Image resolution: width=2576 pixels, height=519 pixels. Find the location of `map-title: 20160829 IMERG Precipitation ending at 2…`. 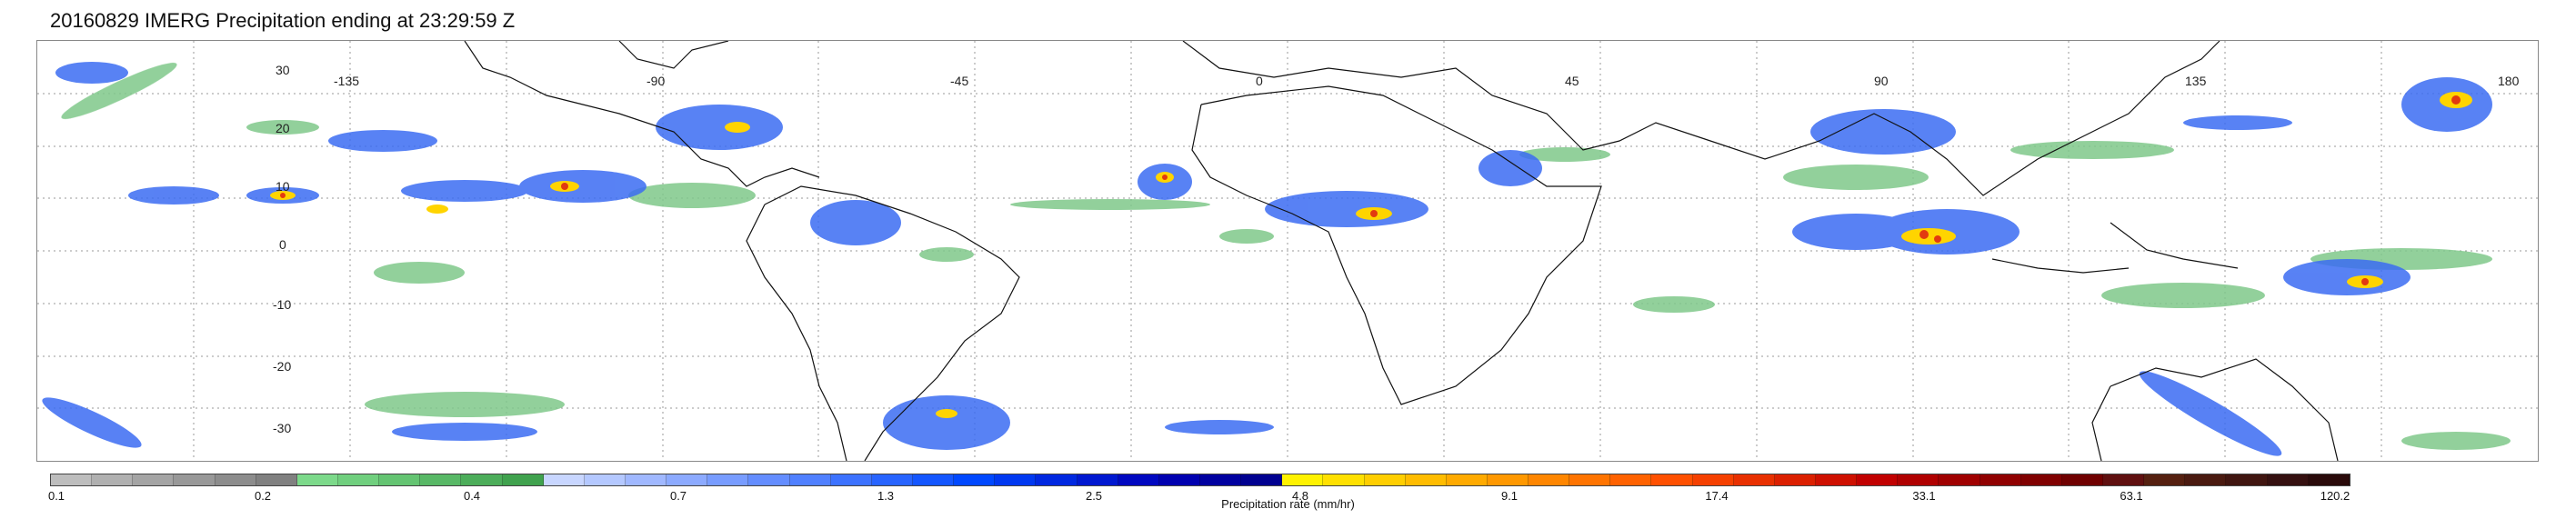

map-title: 20160829 IMERG Precipitation ending at 2… is located at coordinates (283, 20).